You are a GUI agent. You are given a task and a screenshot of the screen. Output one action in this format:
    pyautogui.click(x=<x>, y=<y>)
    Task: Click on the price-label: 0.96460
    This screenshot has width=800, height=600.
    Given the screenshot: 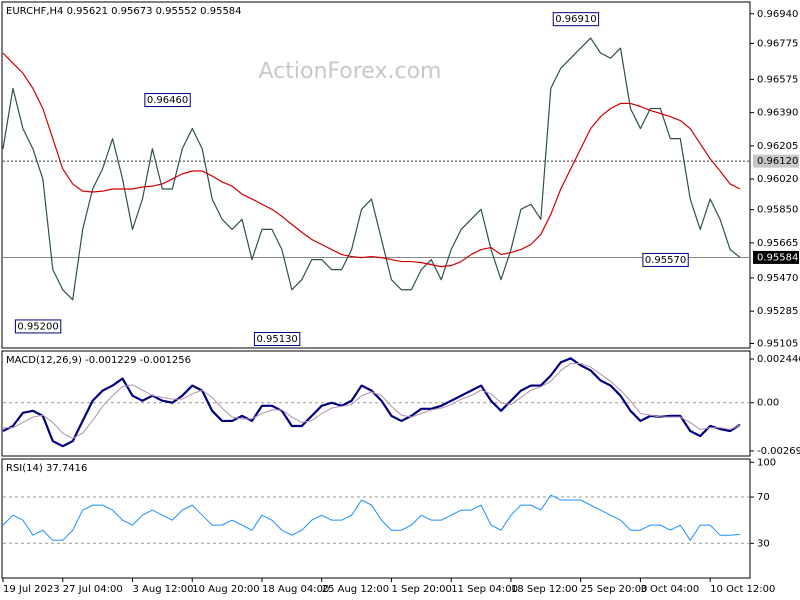 What is the action you would take?
    pyautogui.click(x=167, y=100)
    